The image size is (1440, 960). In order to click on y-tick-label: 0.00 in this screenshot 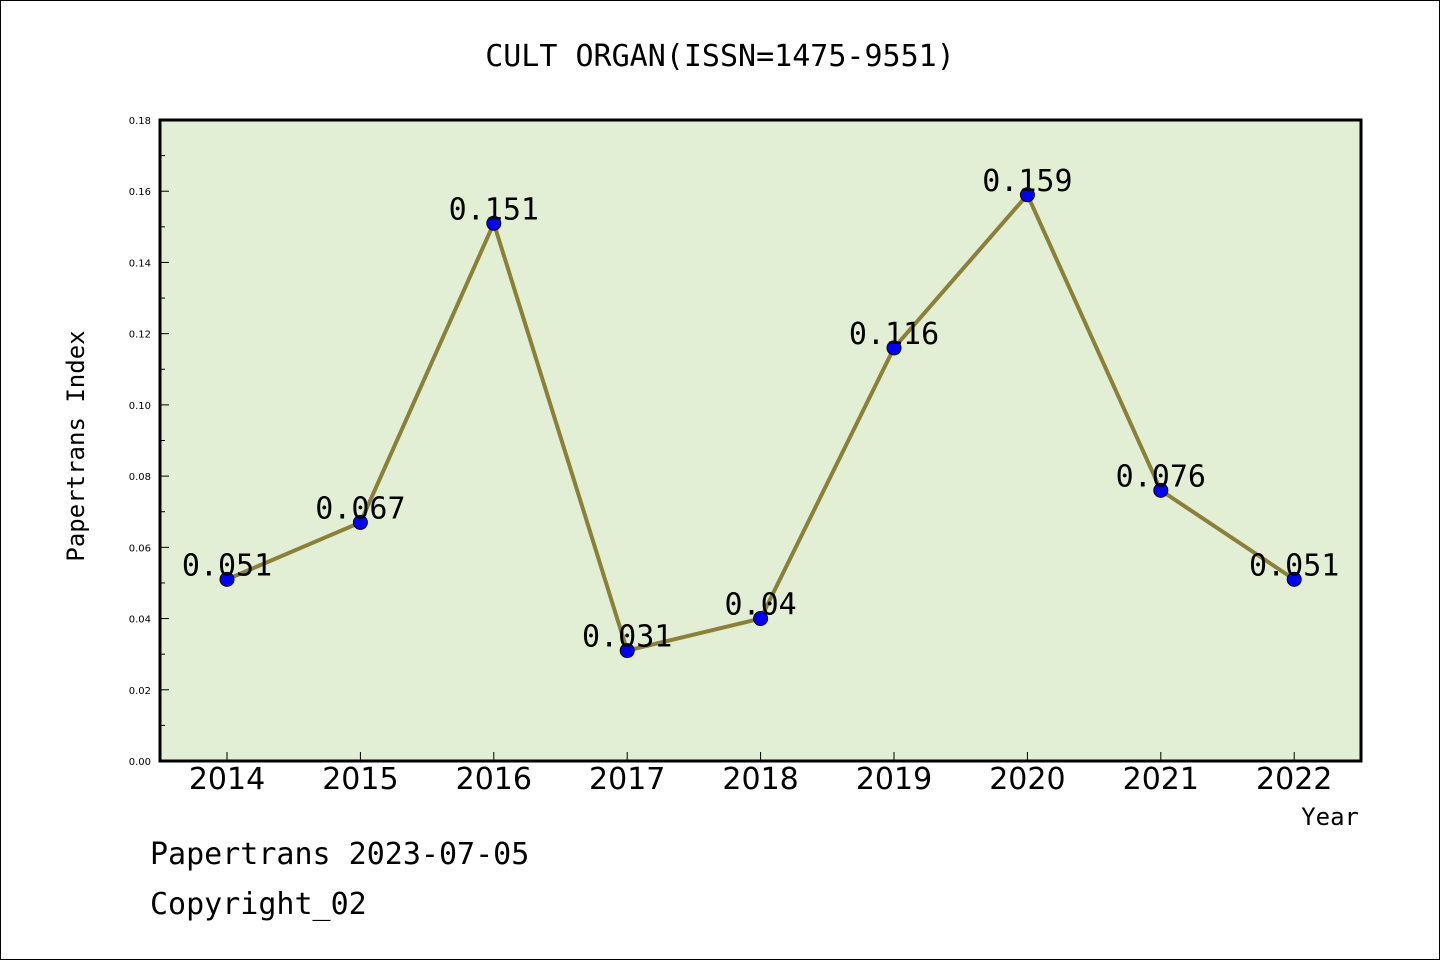, I will do `click(140, 762)`.